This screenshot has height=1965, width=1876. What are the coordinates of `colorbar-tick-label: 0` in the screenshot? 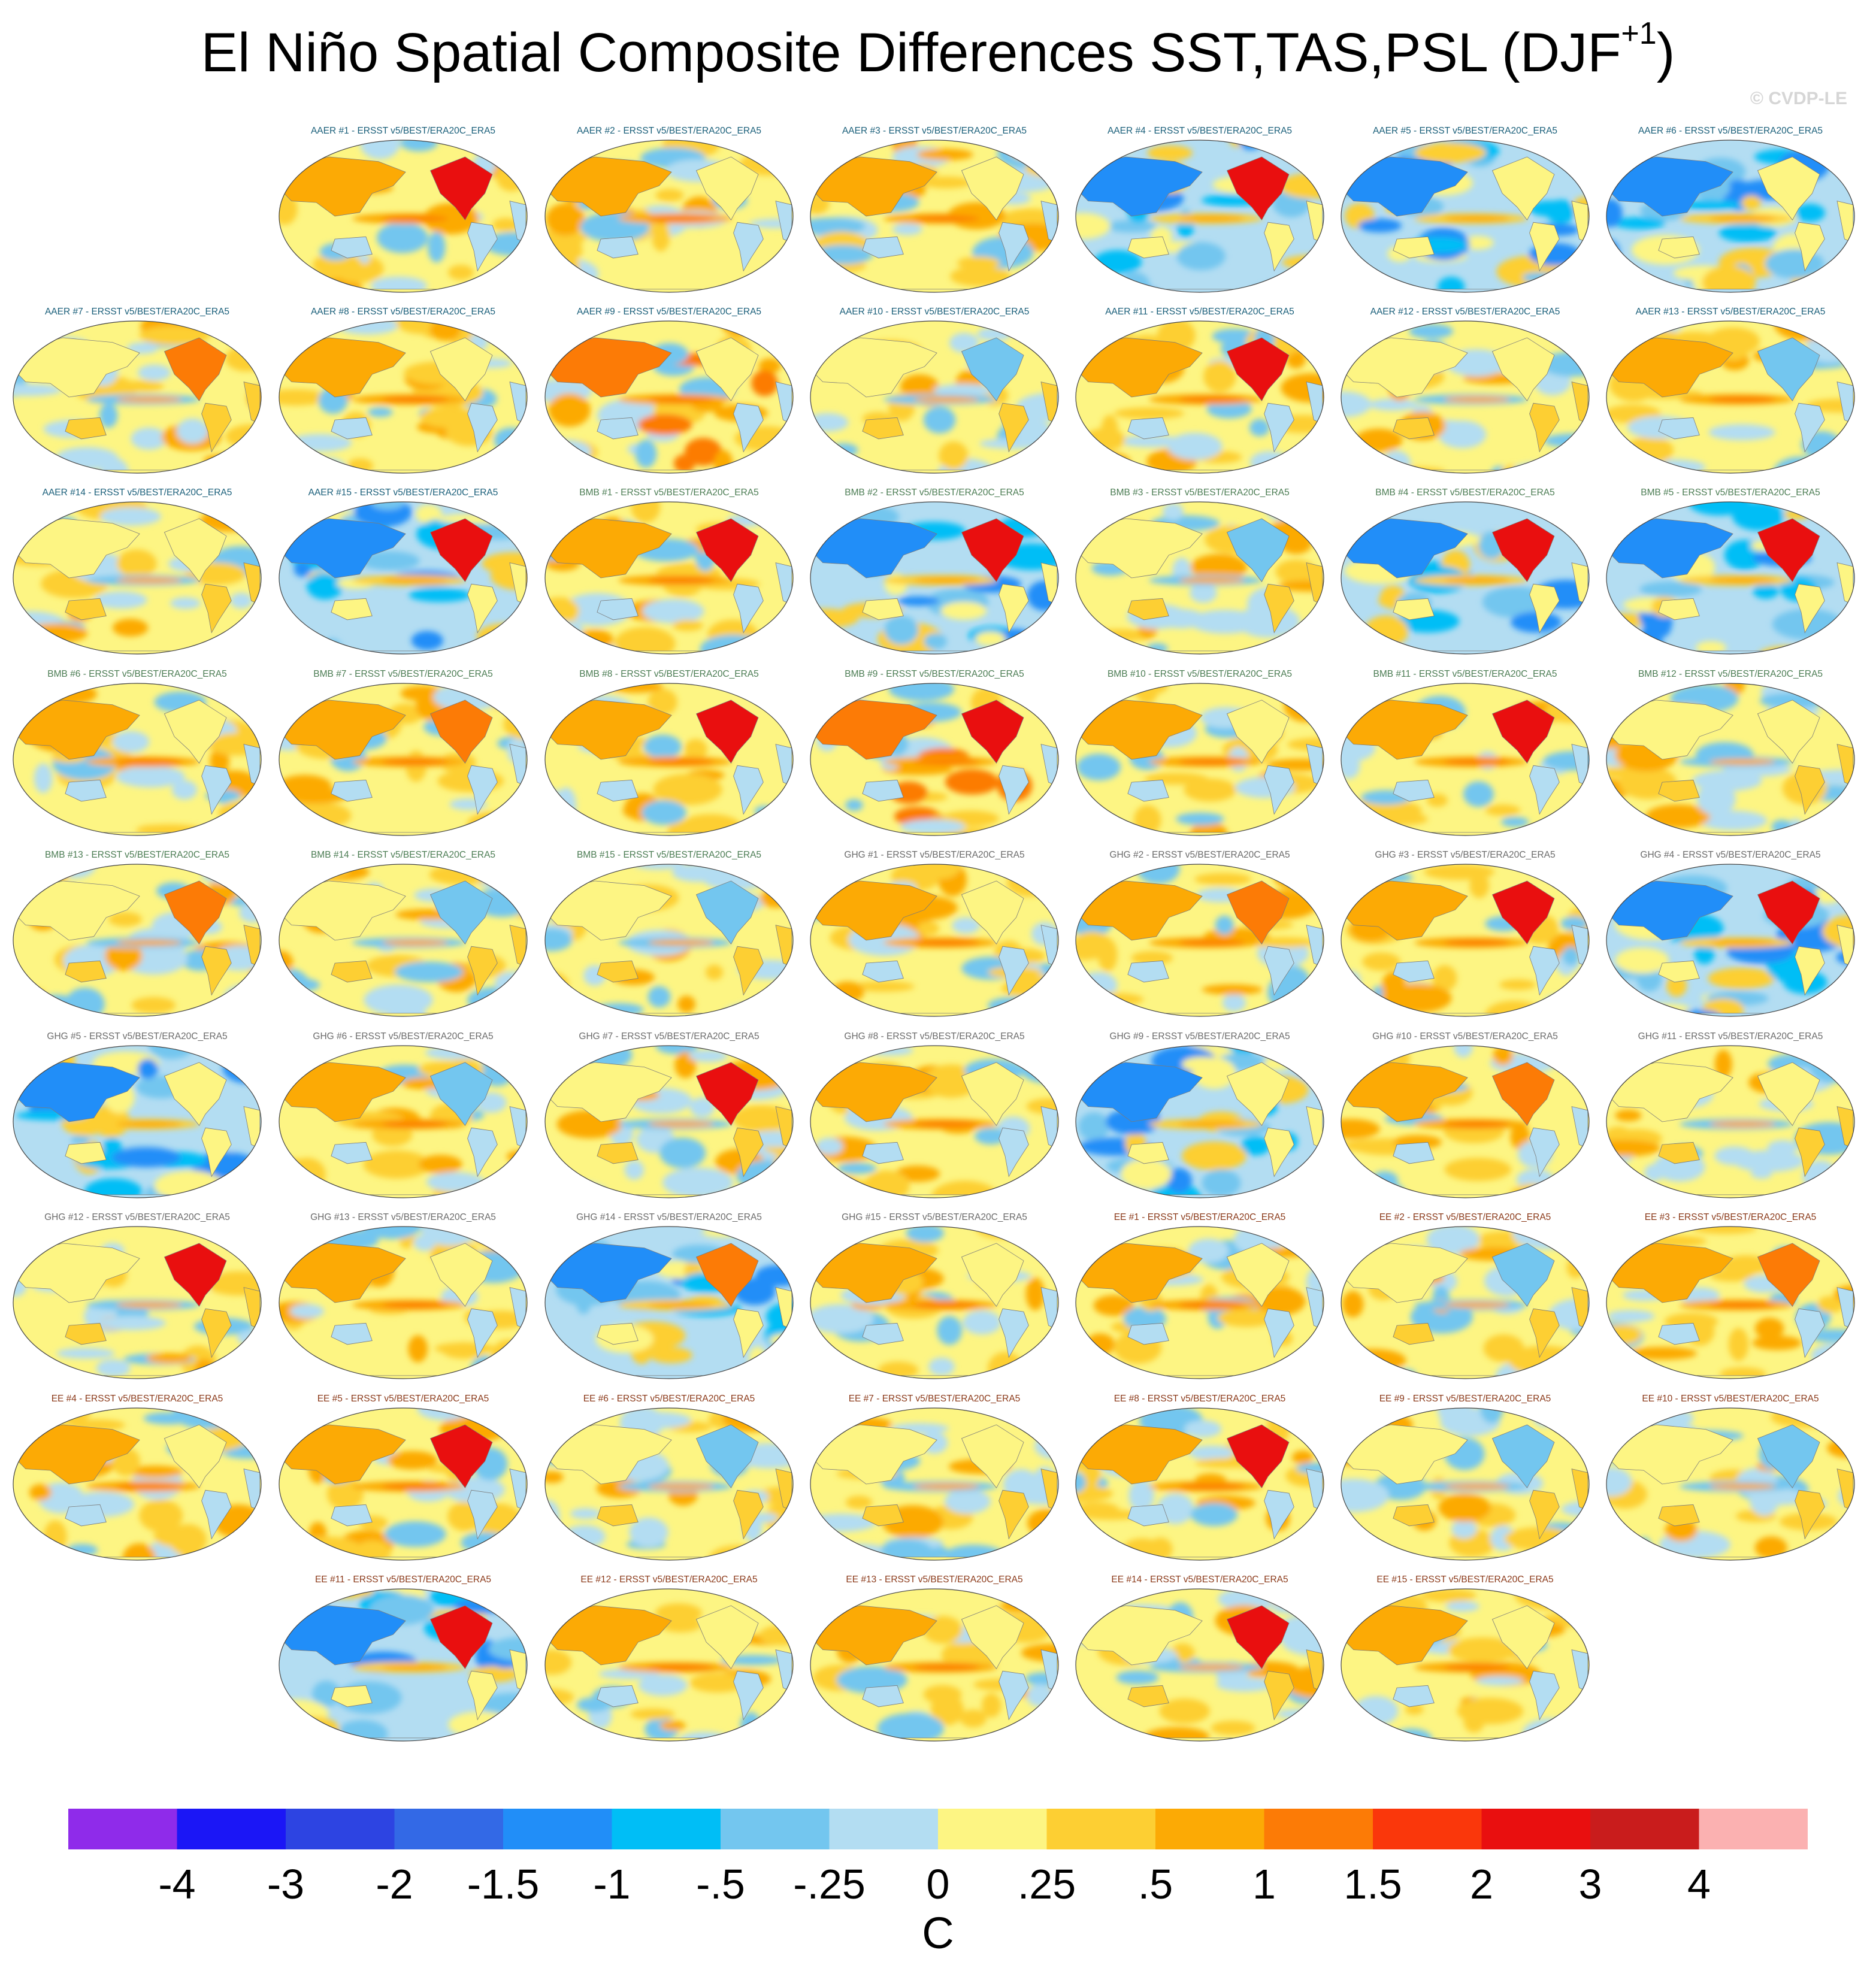 It's located at (938, 1885).